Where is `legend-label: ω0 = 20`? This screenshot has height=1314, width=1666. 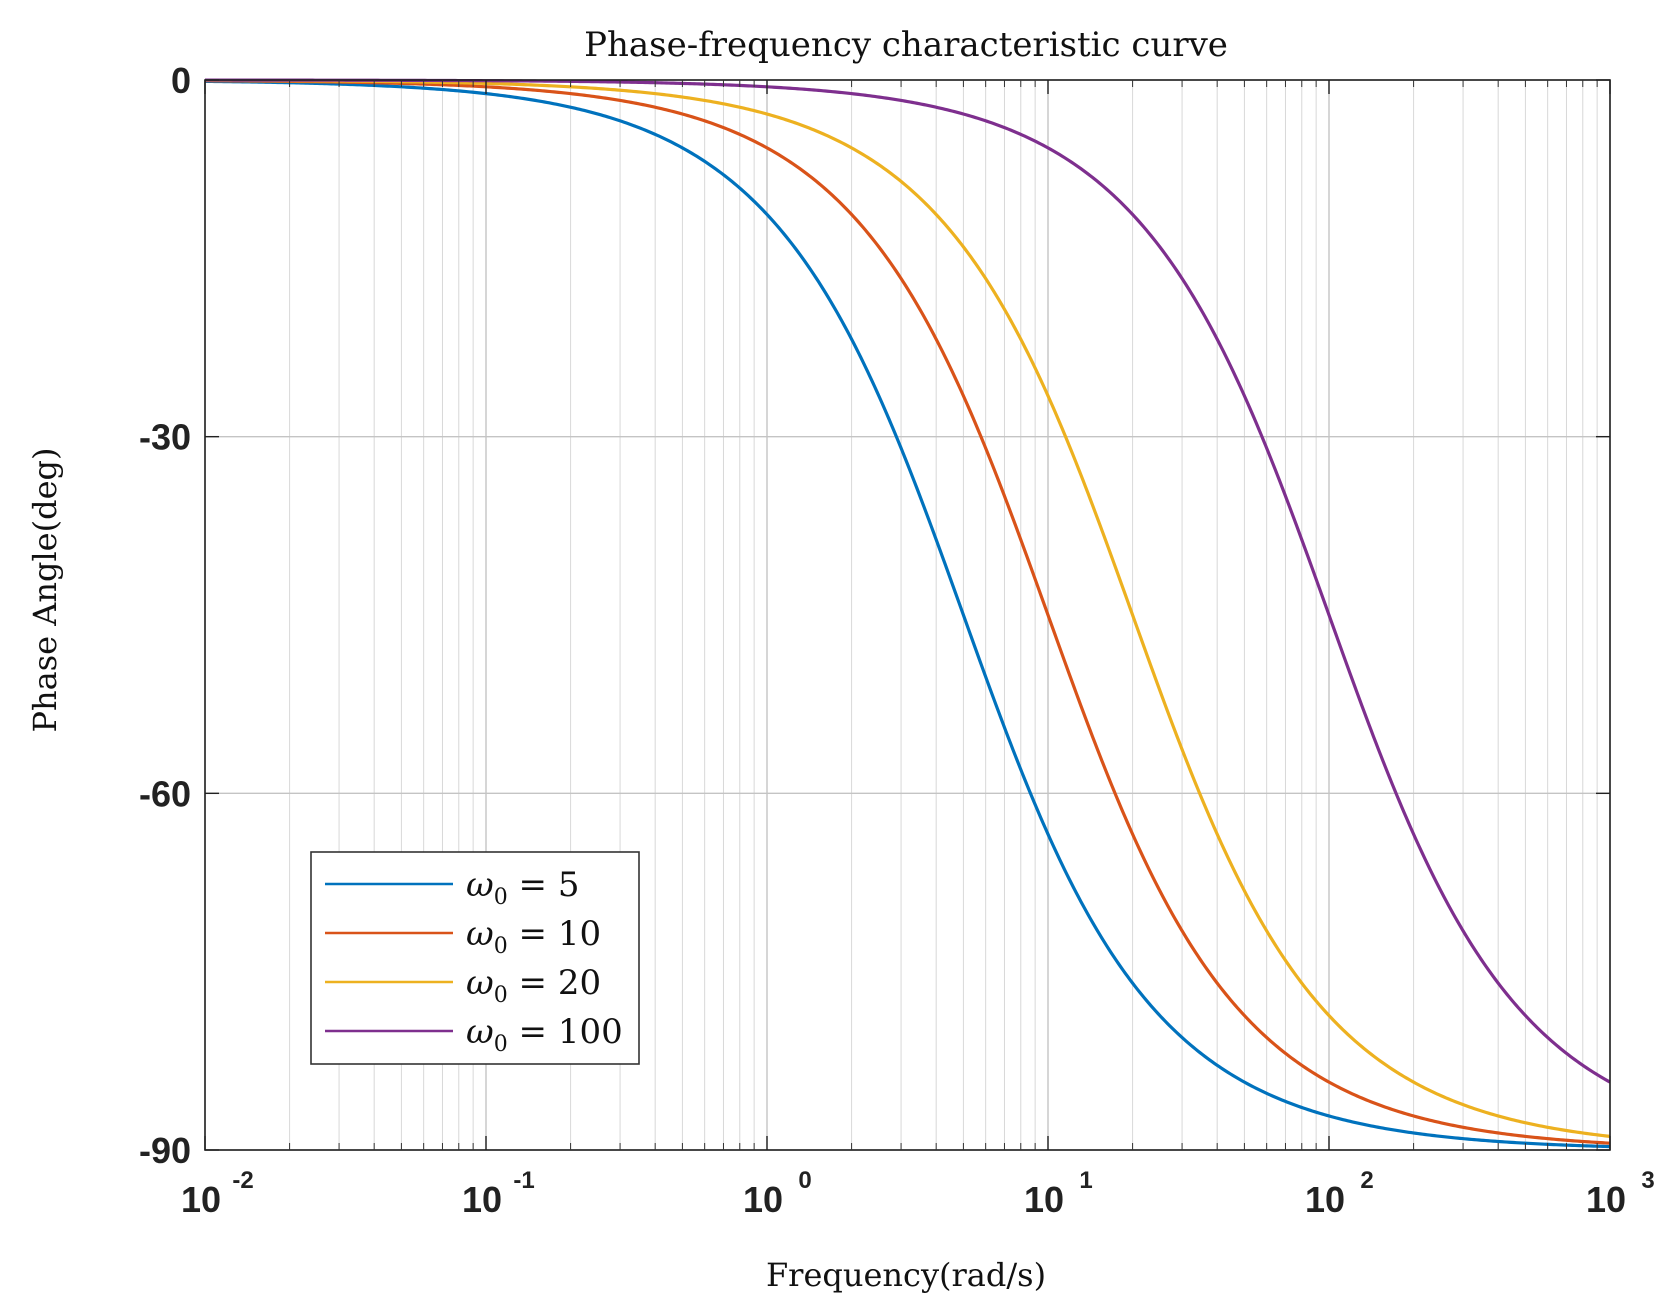
legend-label: ω0 = 20 is located at coordinates (533, 985).